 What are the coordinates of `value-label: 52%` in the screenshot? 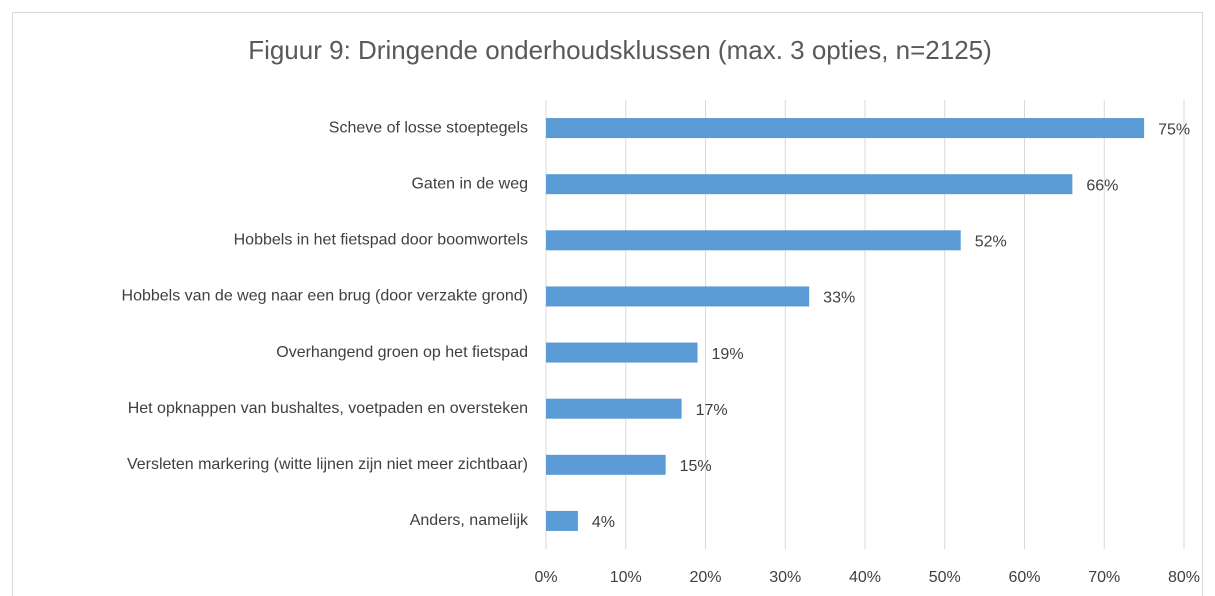 It's located at (991, 242).